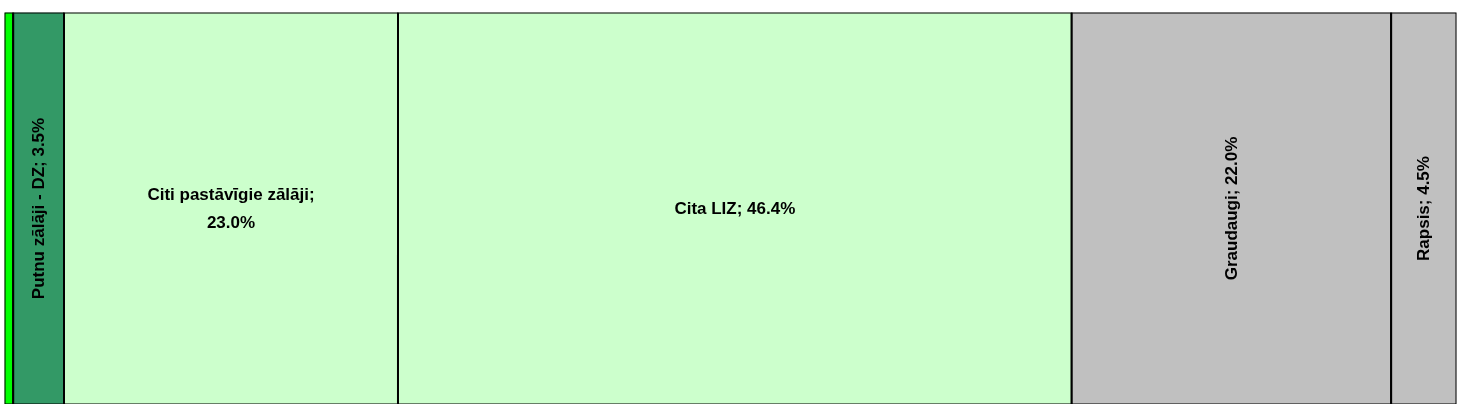  What do you see at coordinates (735, 208) in the screenshot?
I see `data-label: Cita LIZ; 46.4%` at bounding box center [735, 208].